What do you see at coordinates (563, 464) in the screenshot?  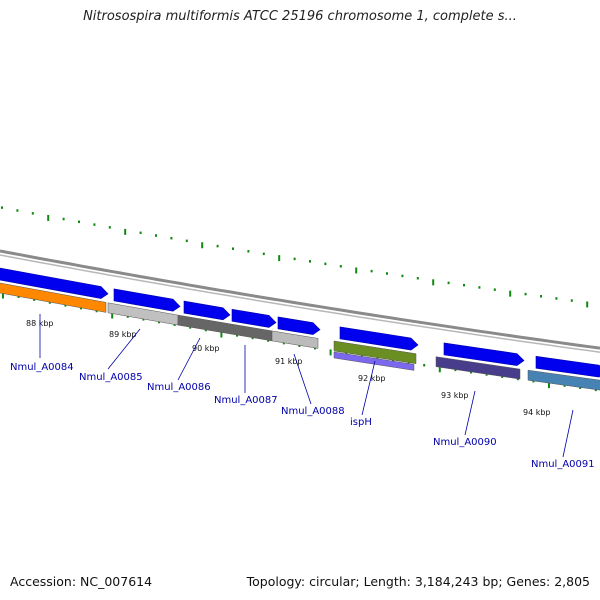 I see `gene-label: Nmul_A0091` at bounding box center [563, 464].